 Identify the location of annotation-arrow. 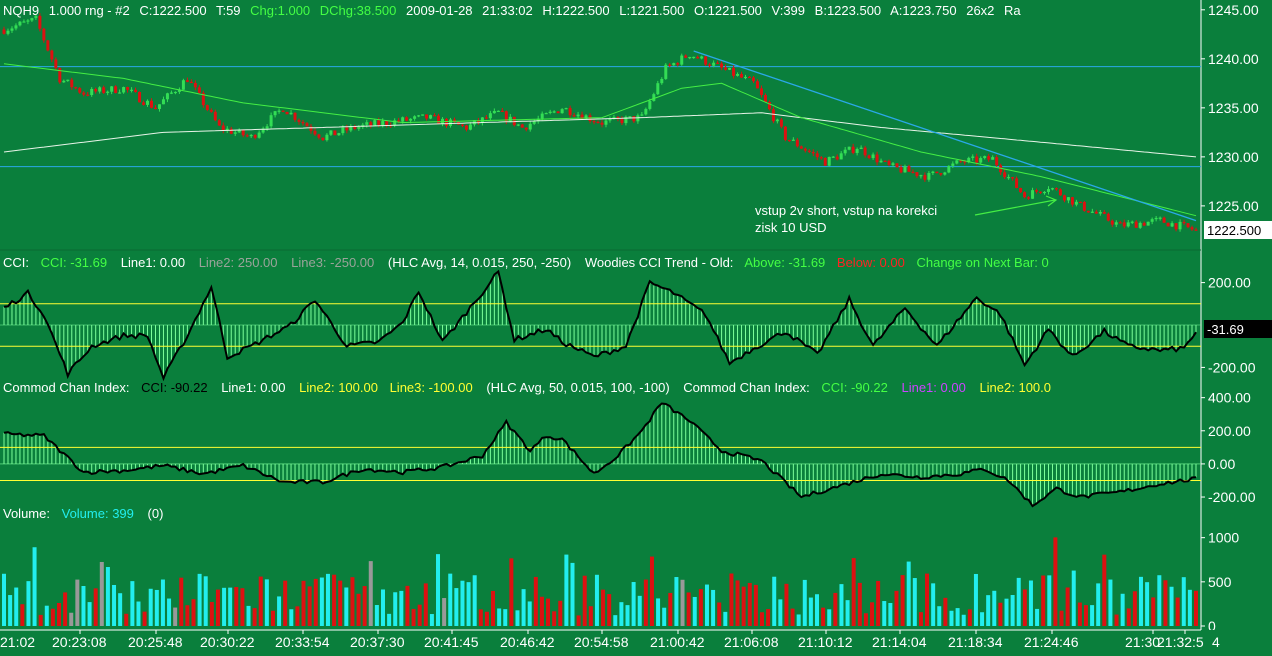
(1015, 207).